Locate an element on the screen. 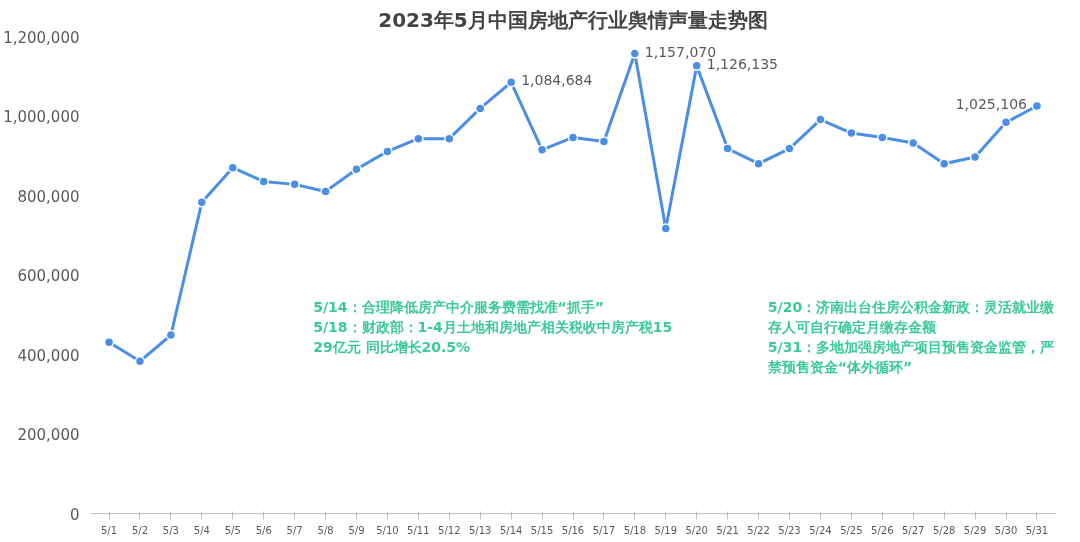 The image size is (1080, 542). x-tick-label: 5/16 is located at coordinates (573, 530).